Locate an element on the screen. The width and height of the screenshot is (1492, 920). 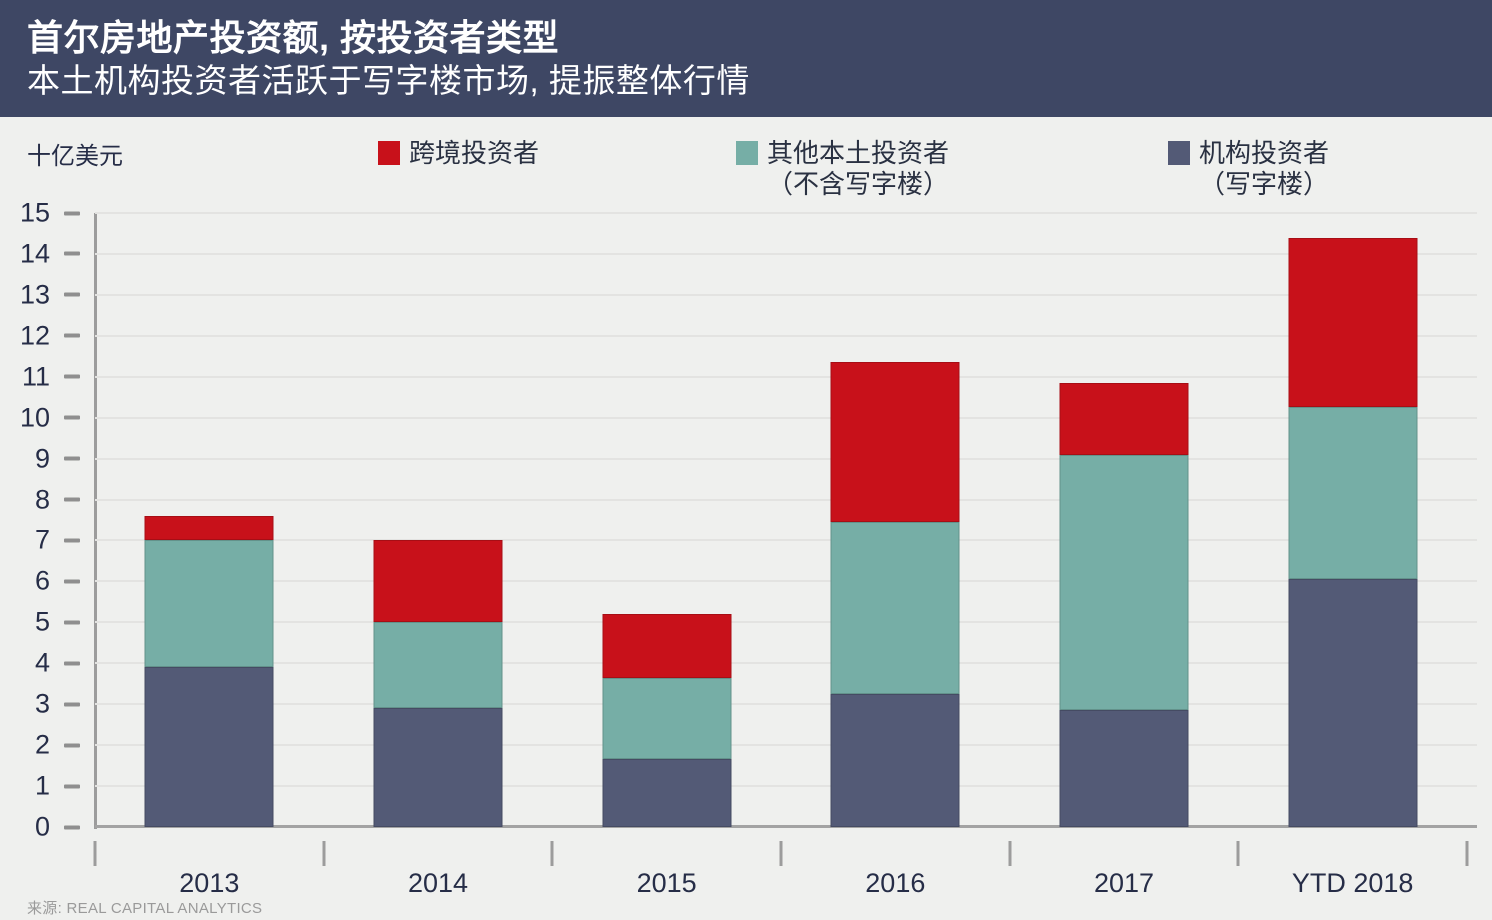
y-tick-row: 9 is located at coordinates (40, 458).